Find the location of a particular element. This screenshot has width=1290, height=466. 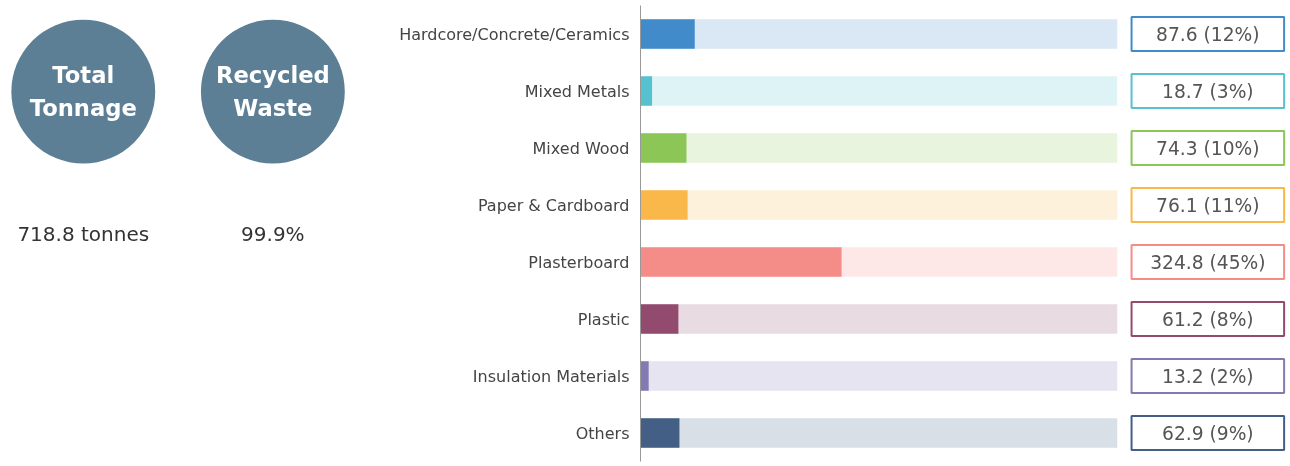

y-tick-label: Plasterboard is located at coordinates (579, 262).